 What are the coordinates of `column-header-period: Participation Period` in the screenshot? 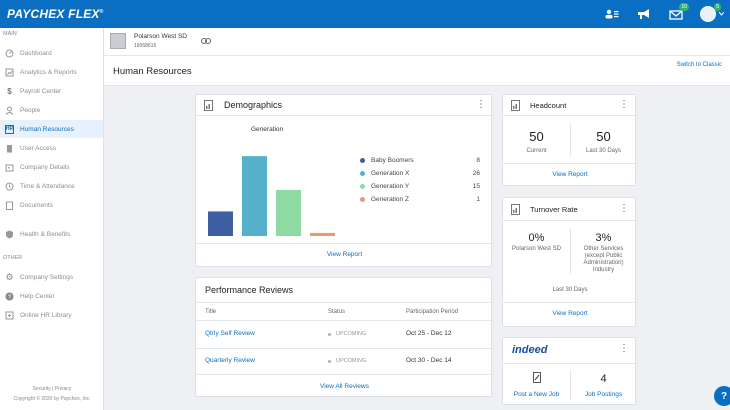 It's located at (432, 312).